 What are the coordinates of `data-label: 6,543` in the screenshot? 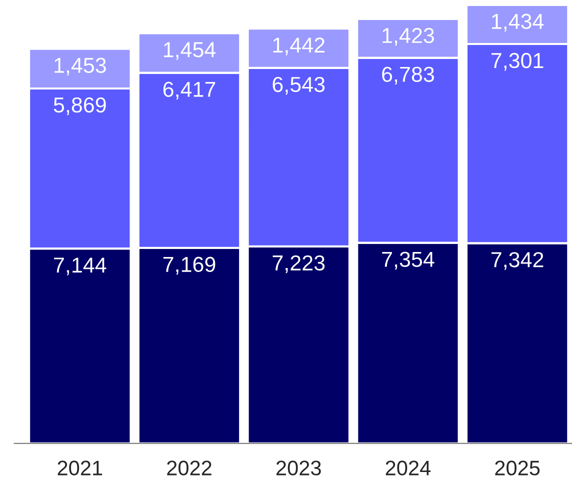 It's located at (298, 85).